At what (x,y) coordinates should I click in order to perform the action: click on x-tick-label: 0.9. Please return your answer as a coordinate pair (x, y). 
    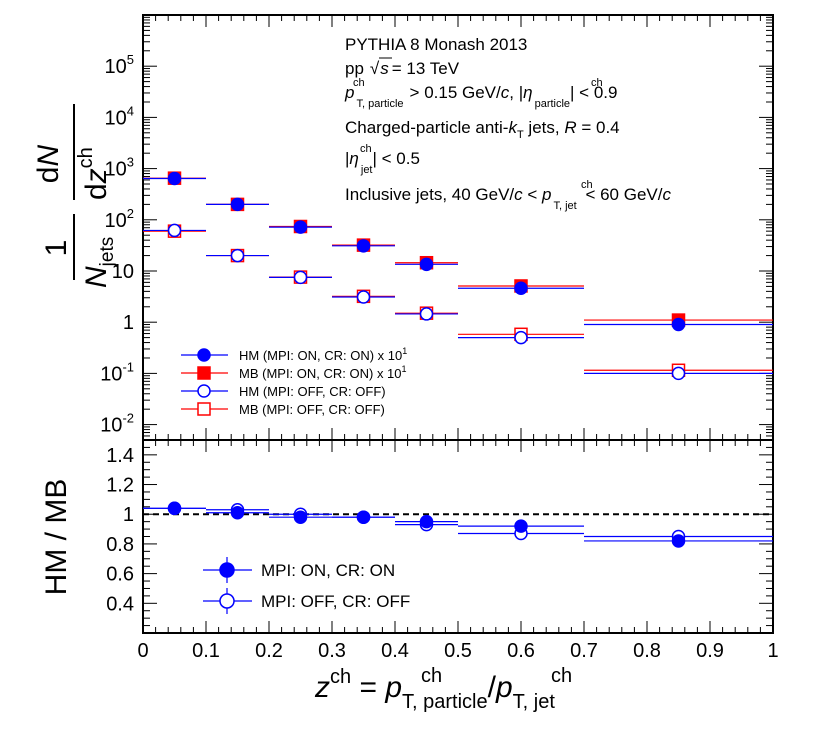
    Looking at the image, I should click on (710, 651).